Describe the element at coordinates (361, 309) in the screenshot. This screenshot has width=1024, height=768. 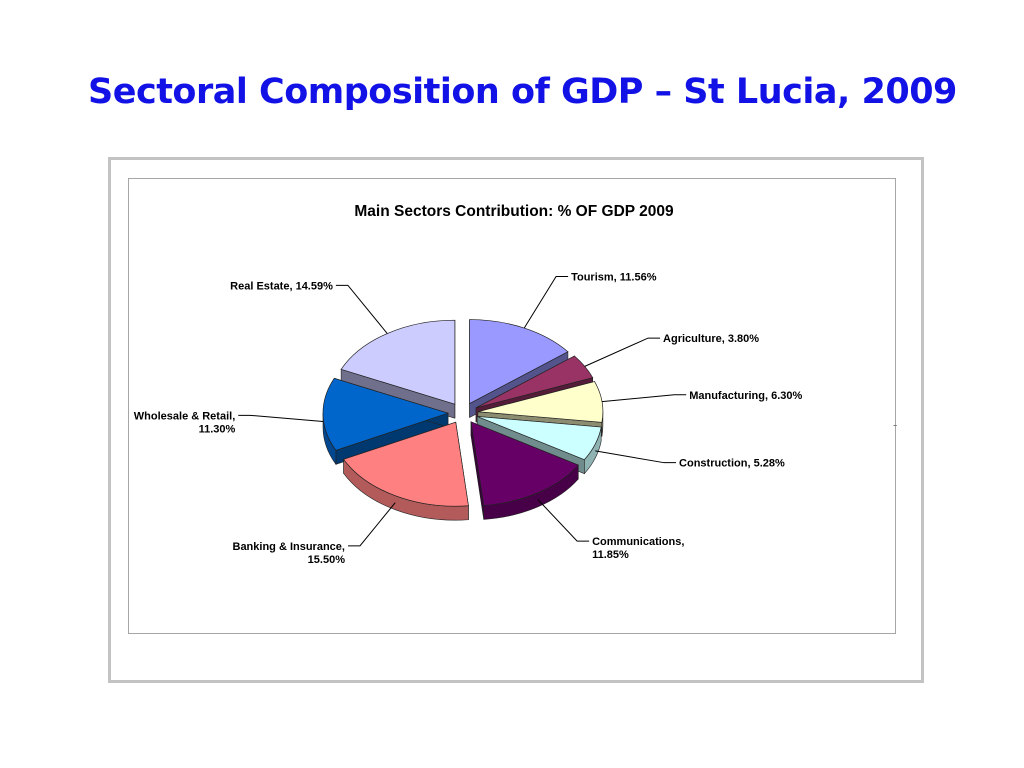
I see `leader-line-real-estate` at that location.